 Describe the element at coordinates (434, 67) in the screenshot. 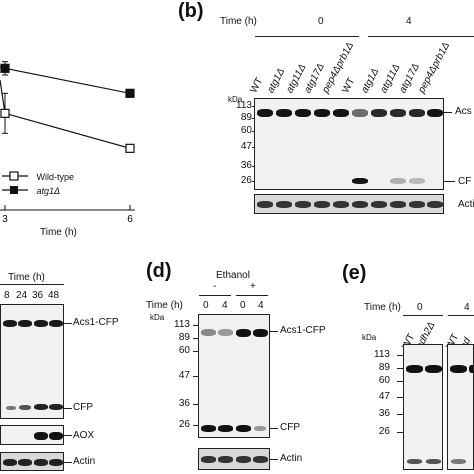

I see `lane-label: pep4Δprb1Δ` at that location.